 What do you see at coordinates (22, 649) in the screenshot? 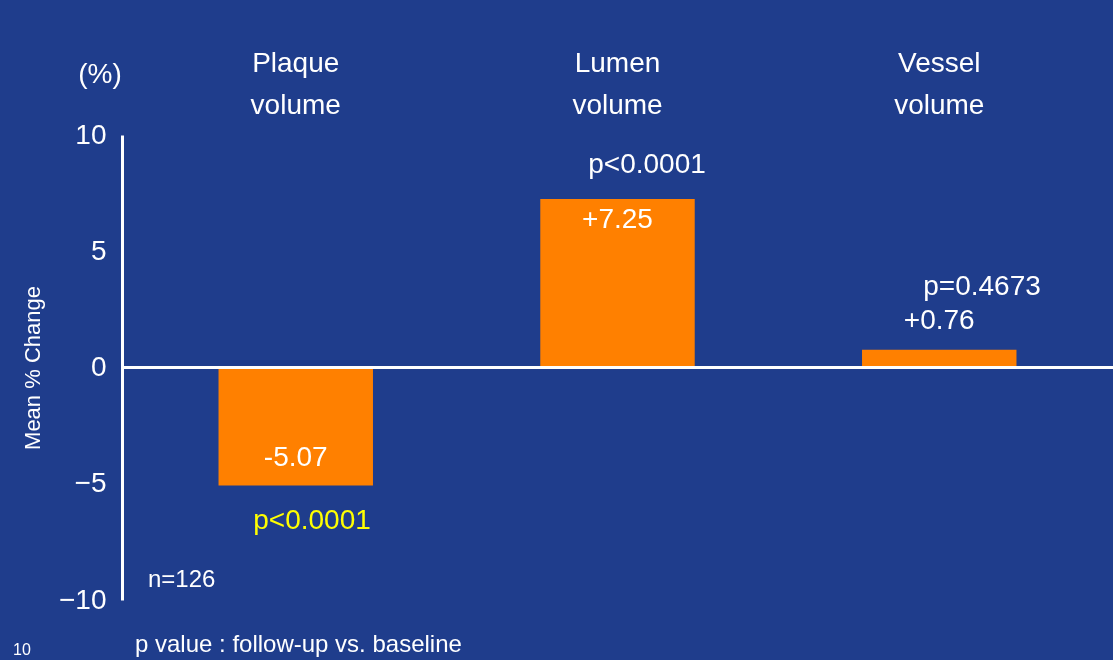
I see `text: 10` at bounding box center [22, 649].